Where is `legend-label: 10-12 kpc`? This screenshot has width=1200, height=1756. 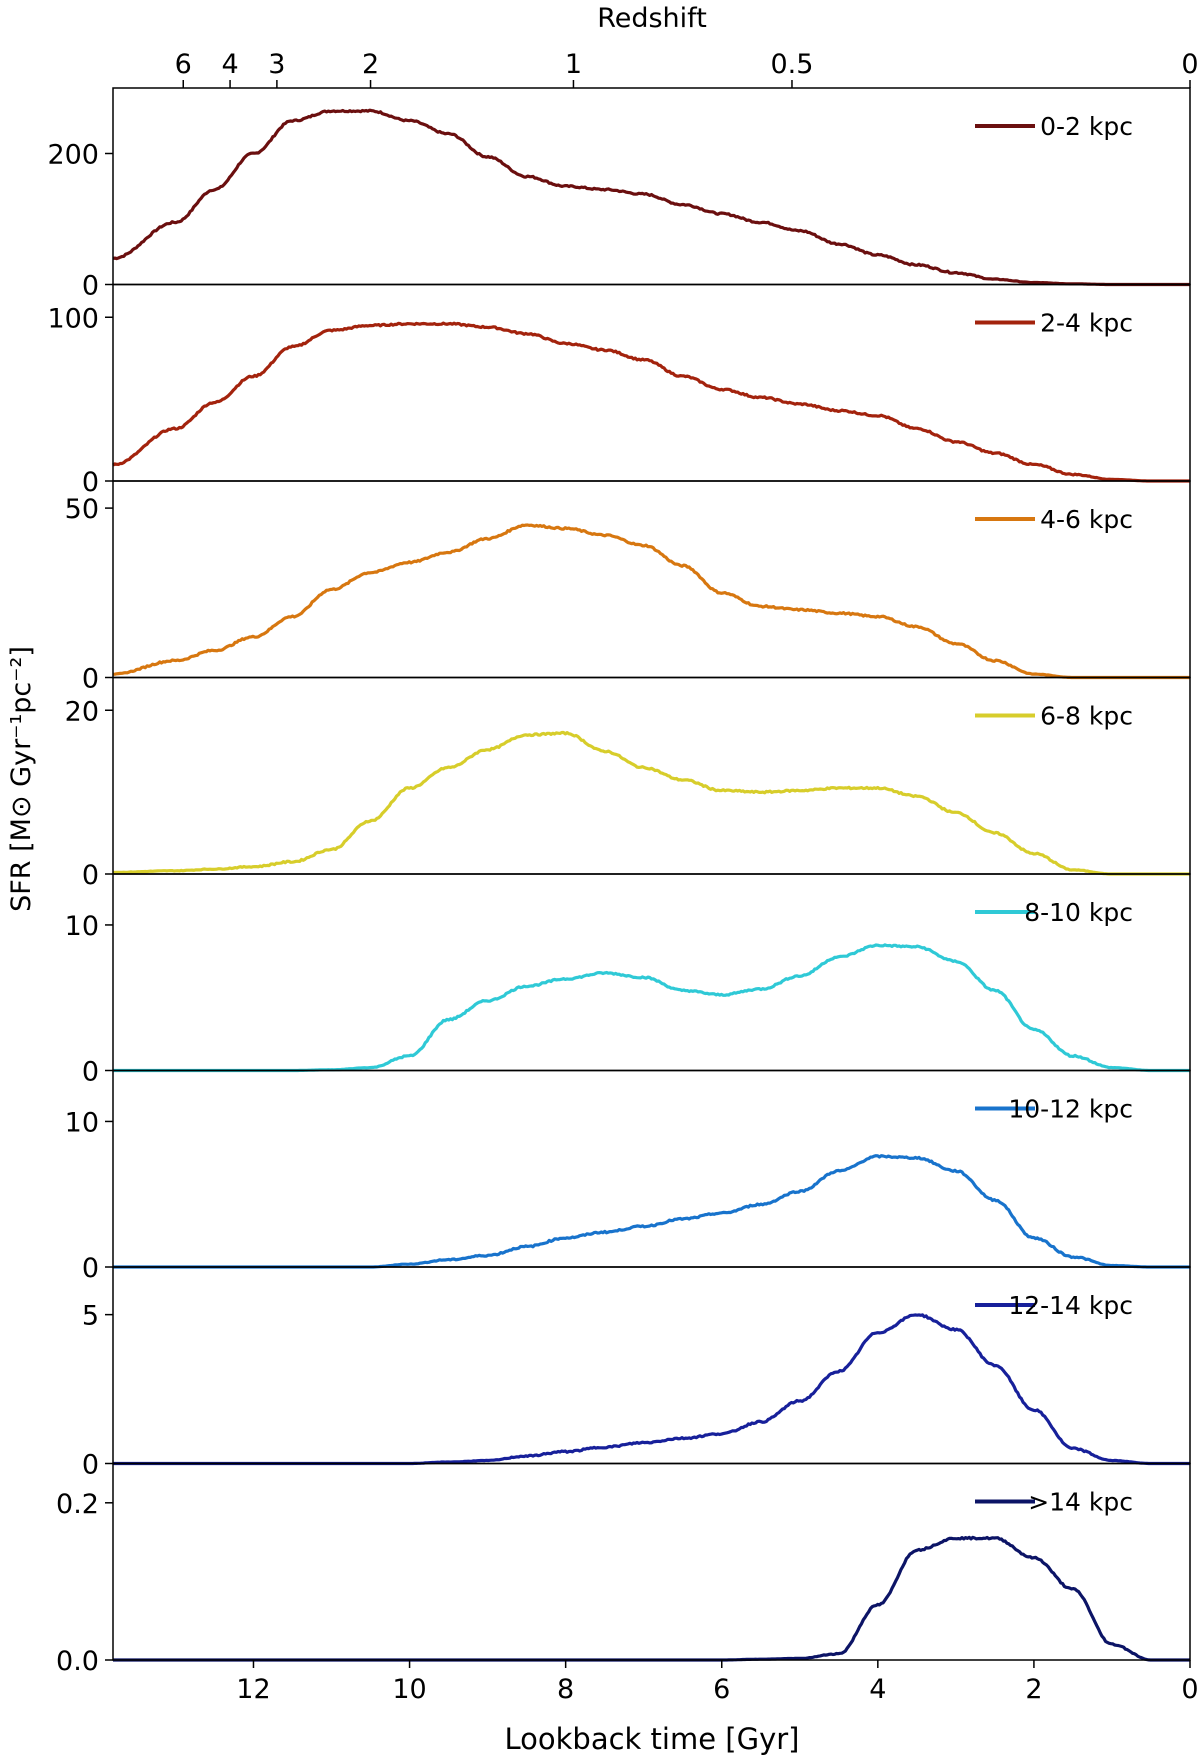 legend-label: 10-12 kpc is located at coordinates (1070, 1109).